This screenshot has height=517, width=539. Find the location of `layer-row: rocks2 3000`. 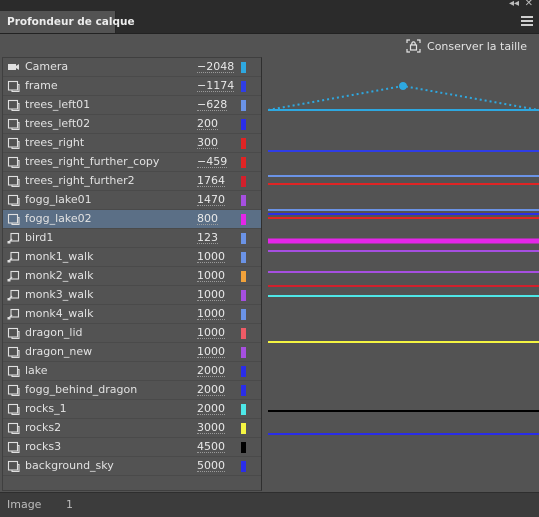

layer-row: rocks2 3000 is located at coordinates (132, 428).